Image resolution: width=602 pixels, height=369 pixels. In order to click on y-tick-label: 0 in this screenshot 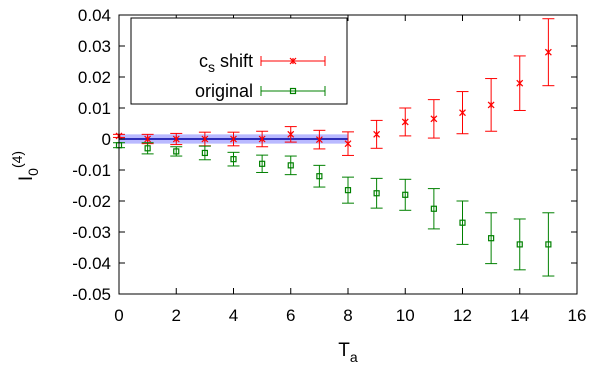, I will do `click(106, 139)`.